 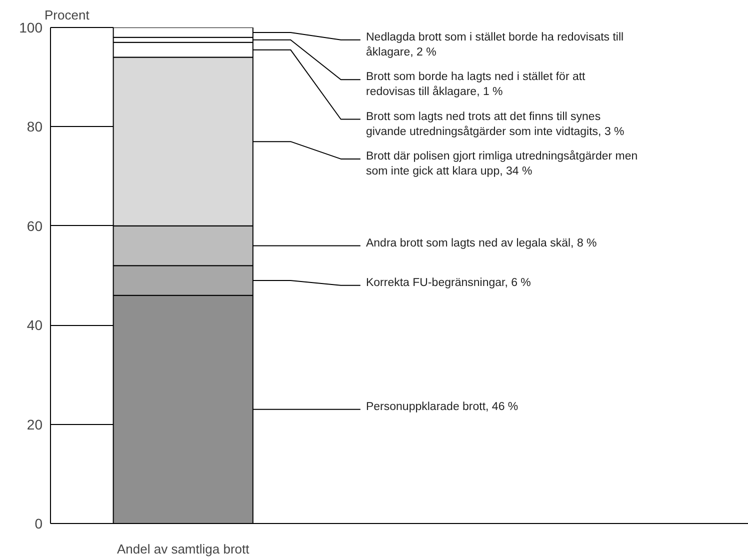 I want to click on text: Brott där polisen gjort rimliga utredningsåtgärder men som inte gick att klara upp, 34 %, so click(x=502, y=164).